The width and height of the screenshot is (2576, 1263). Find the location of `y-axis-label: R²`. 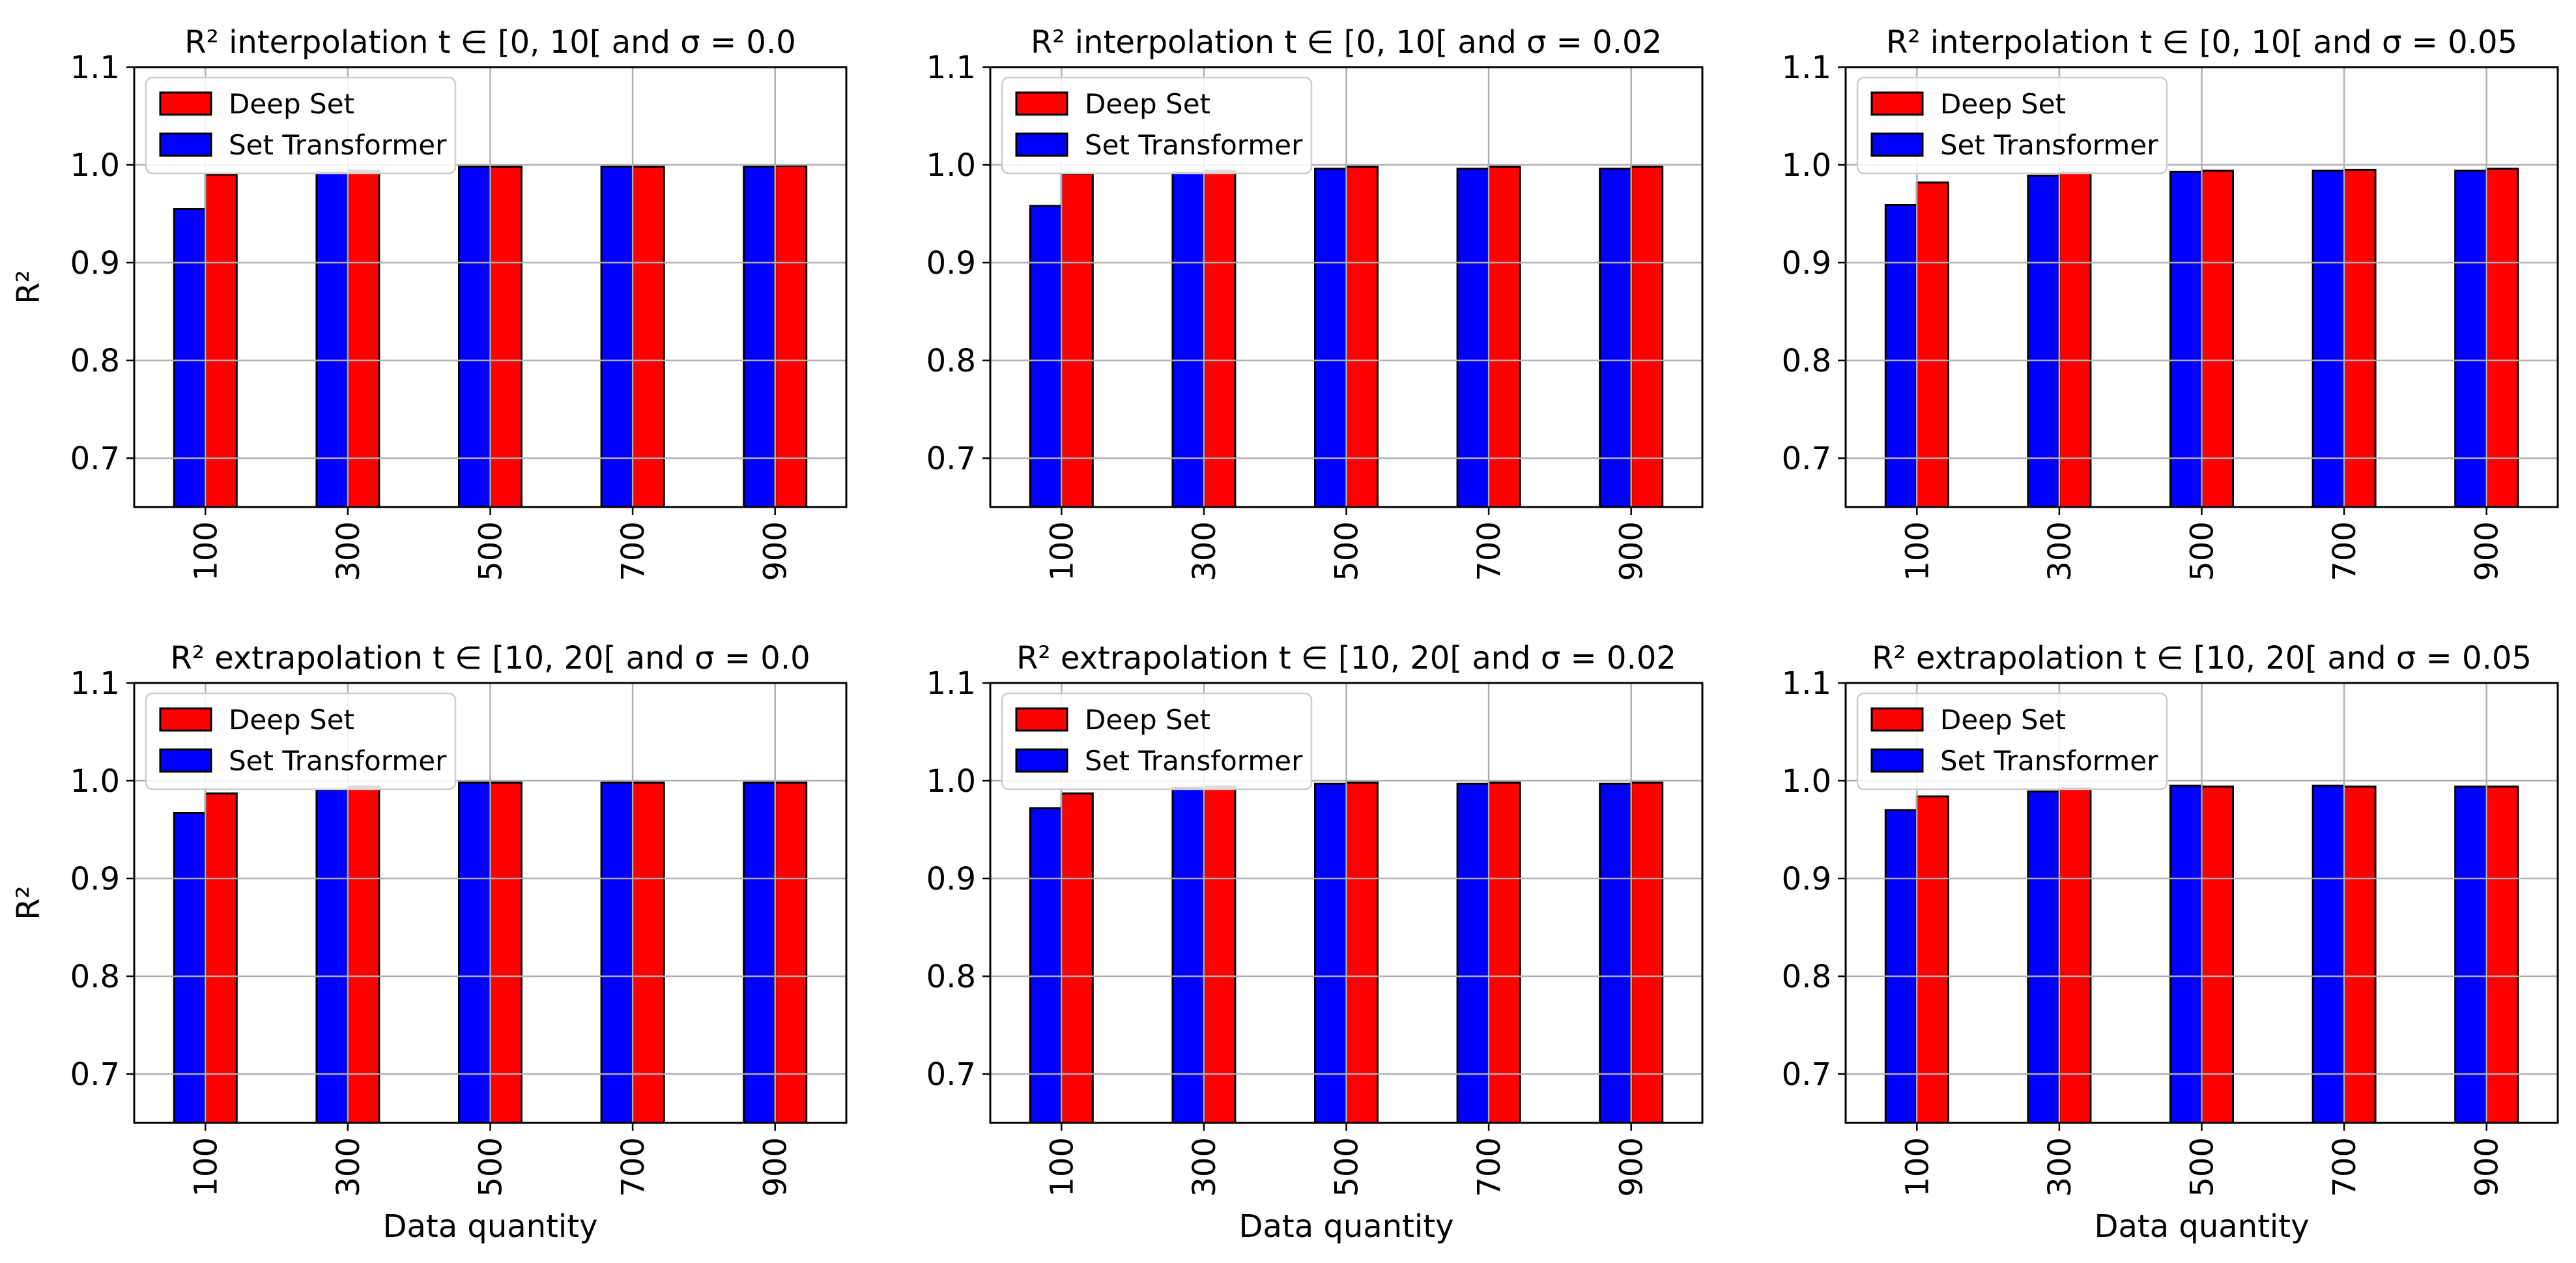

y-axis-label: R² is located at coordinates (28, 287).